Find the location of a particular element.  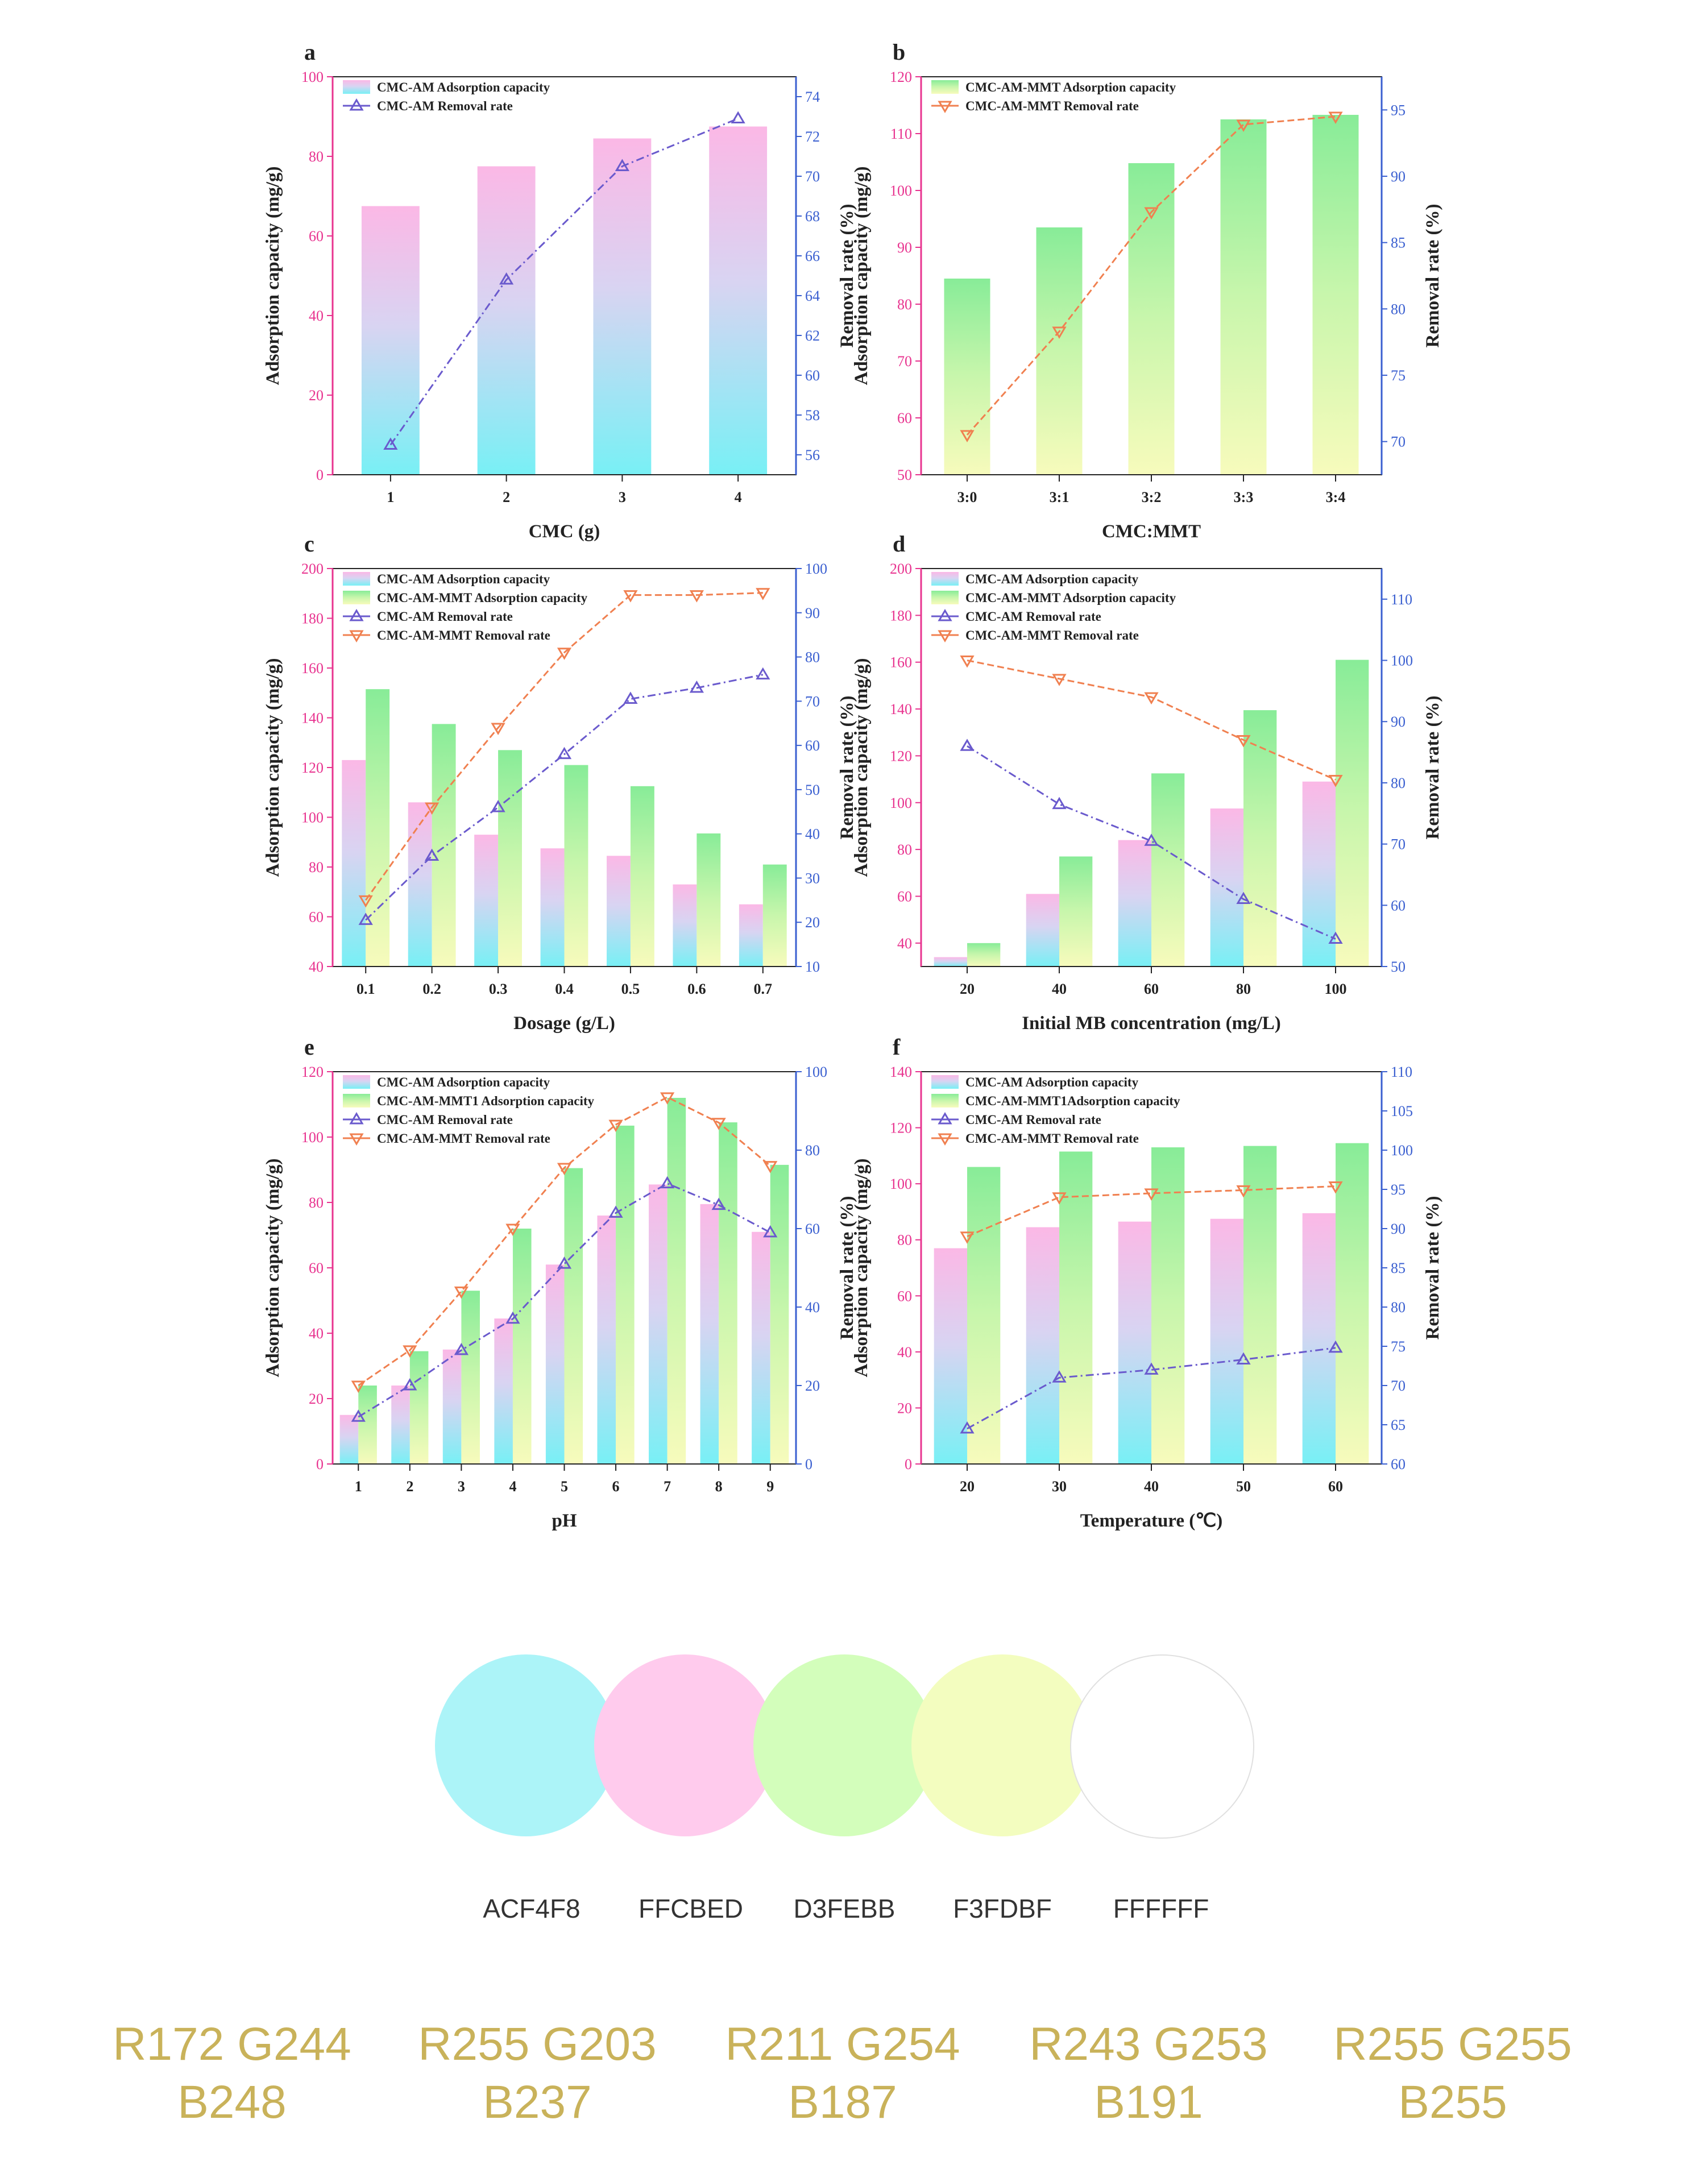

x-tick-label-d-0: 20 is located at coordinates (967, 989).